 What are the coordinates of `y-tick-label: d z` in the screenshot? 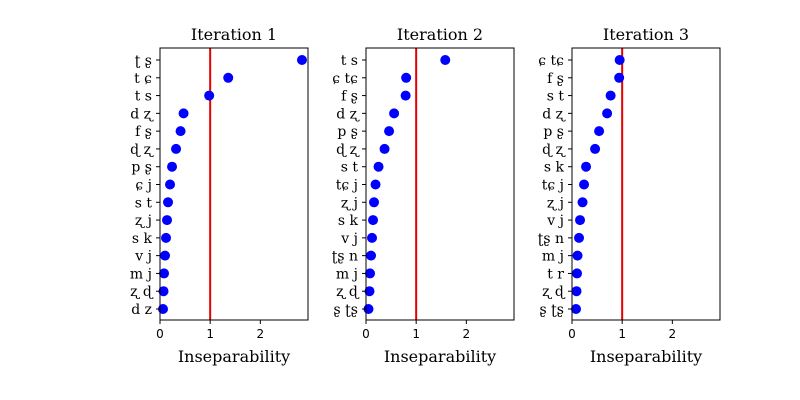 It's located at (141, 310).